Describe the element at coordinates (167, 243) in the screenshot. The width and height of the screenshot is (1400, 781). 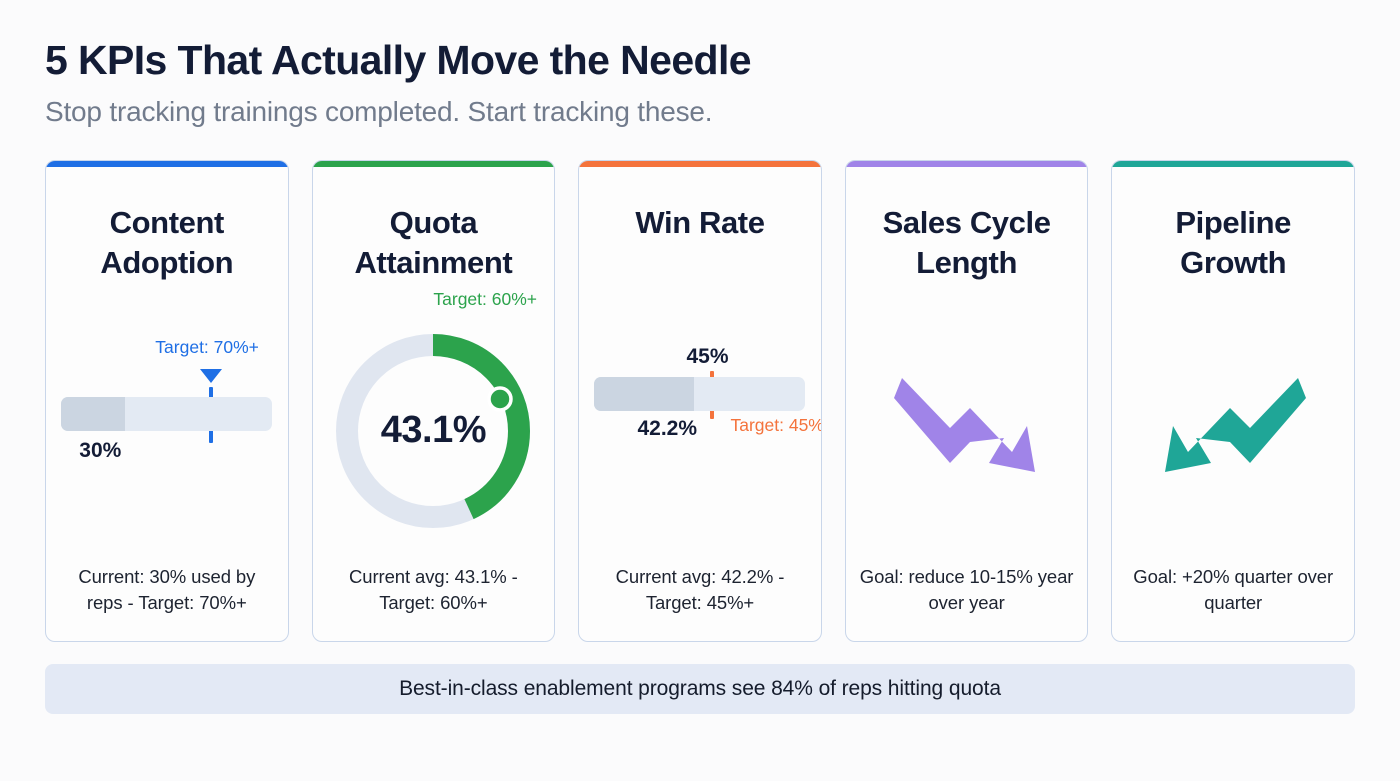
I see `card-title: Content Adoption` at that location.